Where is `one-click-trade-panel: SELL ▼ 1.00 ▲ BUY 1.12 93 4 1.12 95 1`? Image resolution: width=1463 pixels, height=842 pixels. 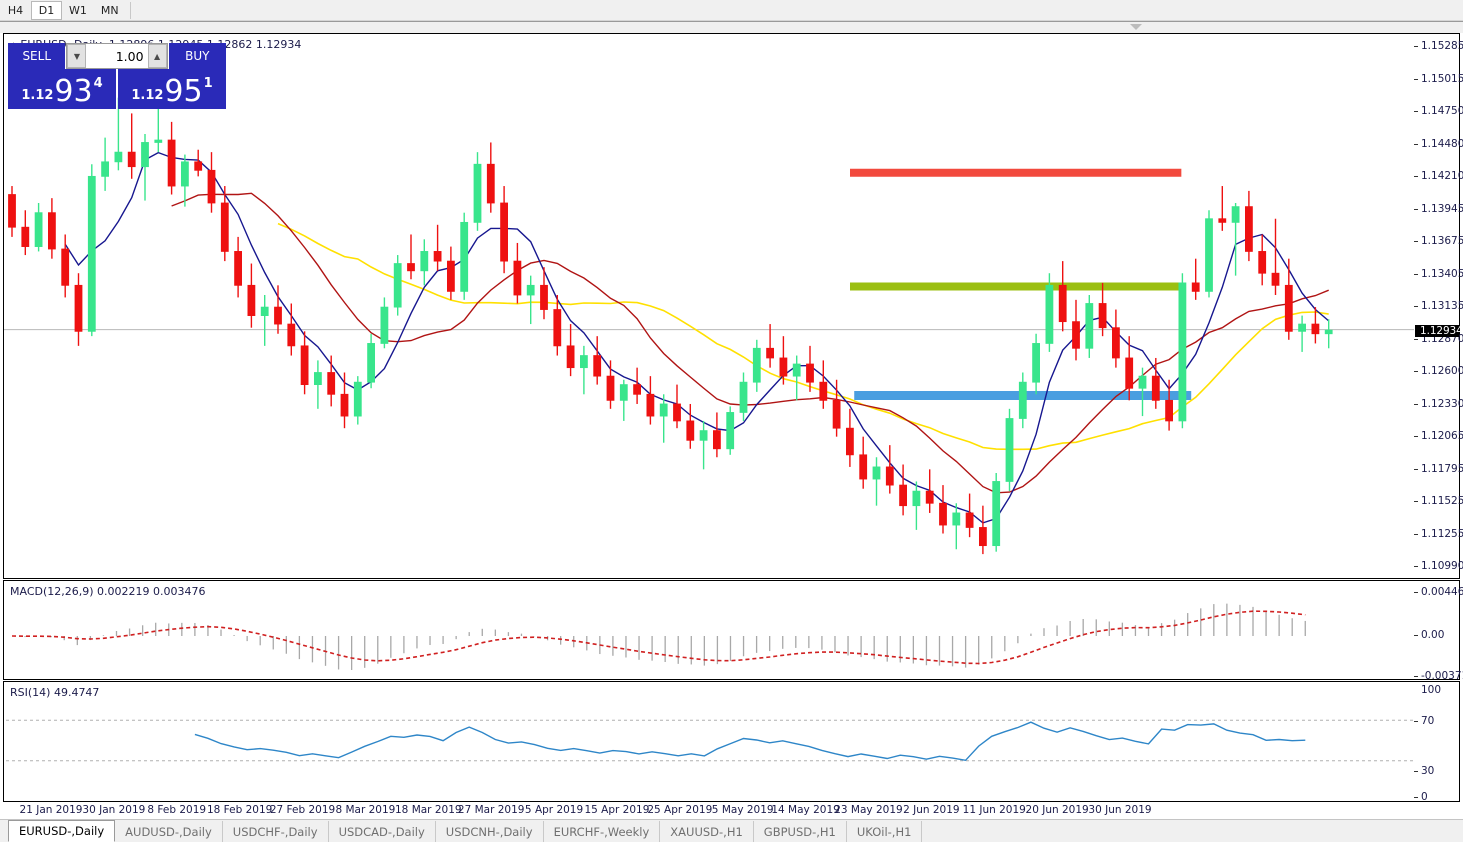 one-click-trade-panel: SELL ▼ 1.00 ▲ BUY 1.12 93 4 1.12 95 1 is located at coordinates (117, 76).